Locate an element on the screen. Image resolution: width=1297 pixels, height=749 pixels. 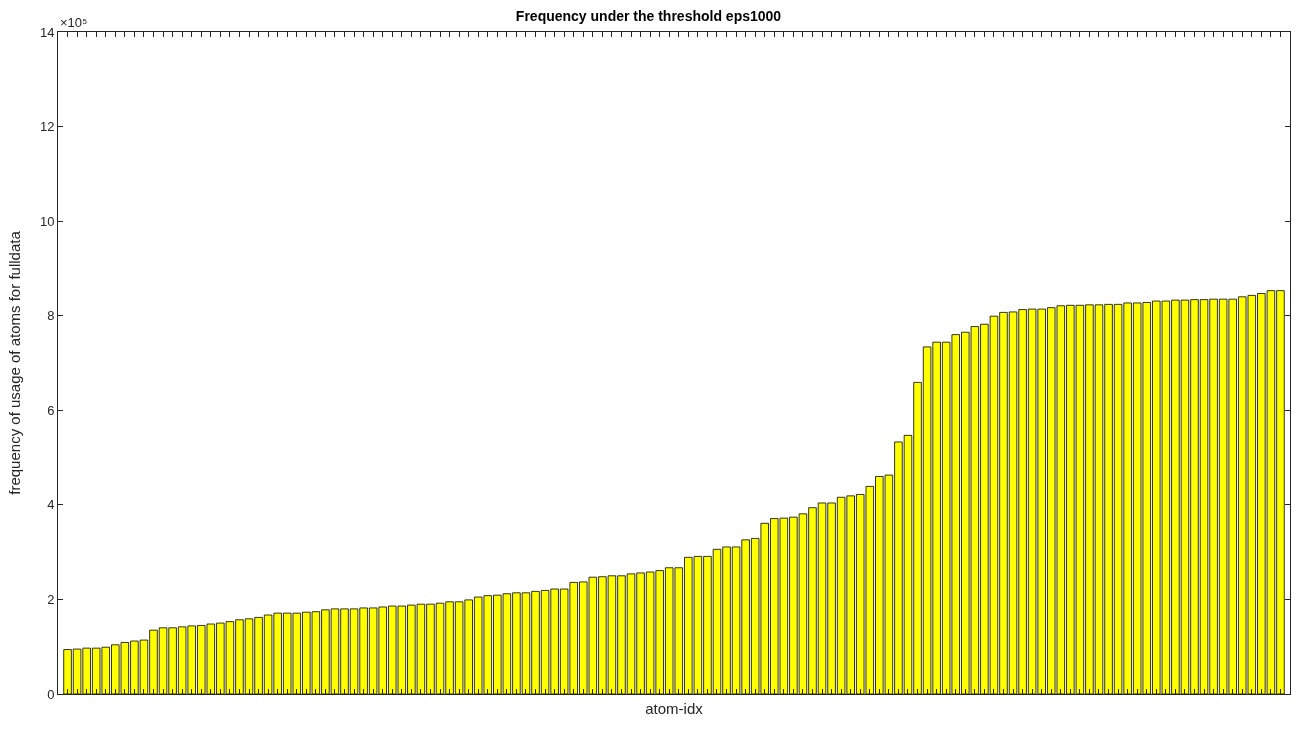
text: ×10⁵ is located at coordinates (74, 22).